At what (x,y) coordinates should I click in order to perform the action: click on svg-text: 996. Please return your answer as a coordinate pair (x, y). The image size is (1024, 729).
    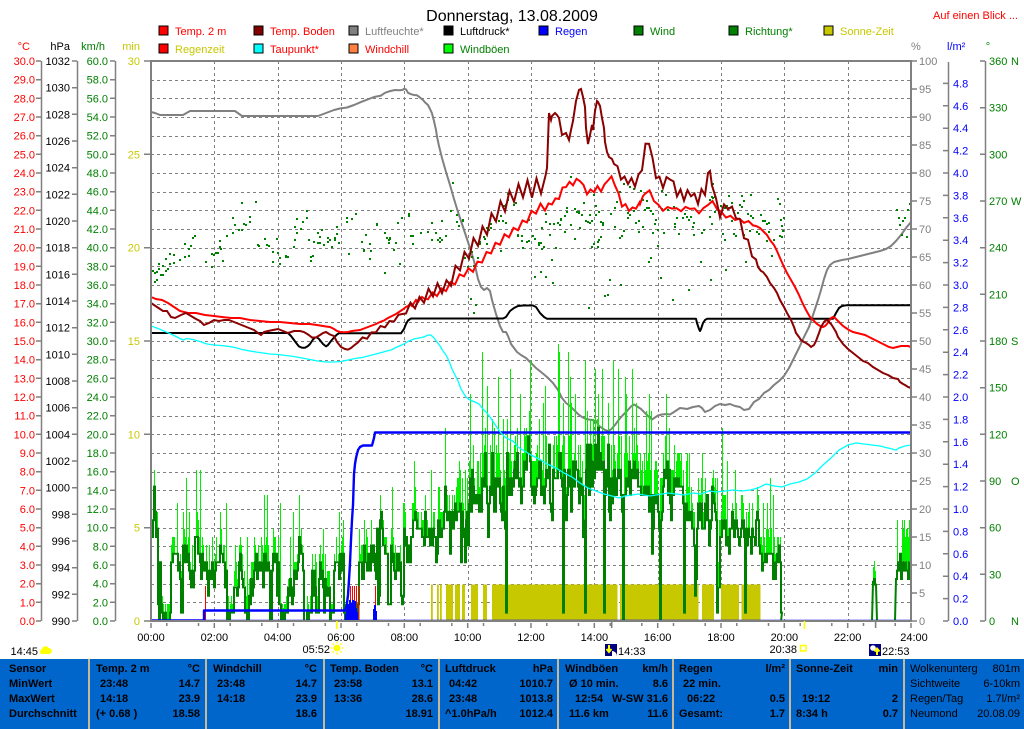
    Looking at the image, I should click on (61, 542).